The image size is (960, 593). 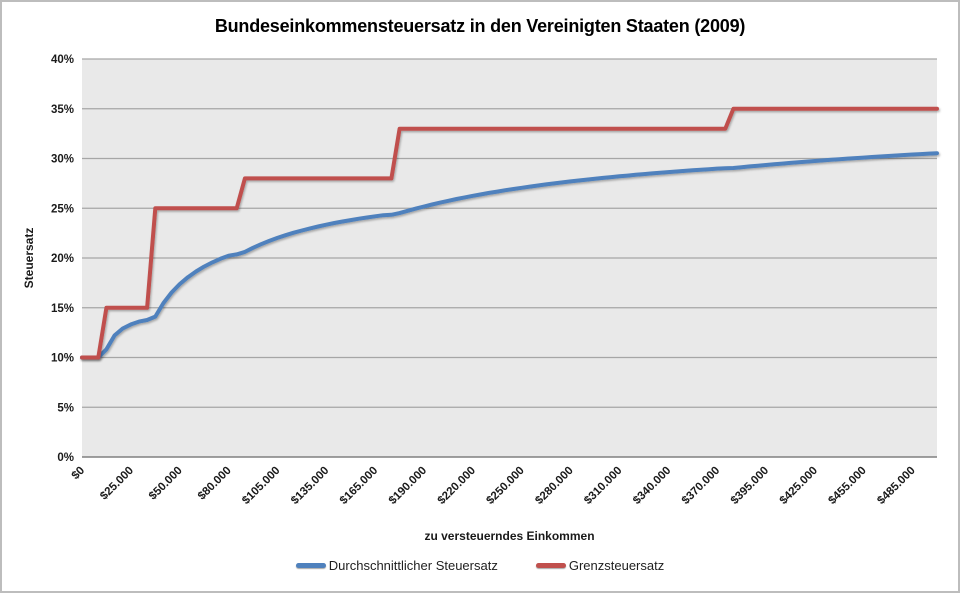 What do you see at coordinates (896, 486) in the screenshot?
I see `x-tick-label: $485.000` at bounding box center [896, 486].